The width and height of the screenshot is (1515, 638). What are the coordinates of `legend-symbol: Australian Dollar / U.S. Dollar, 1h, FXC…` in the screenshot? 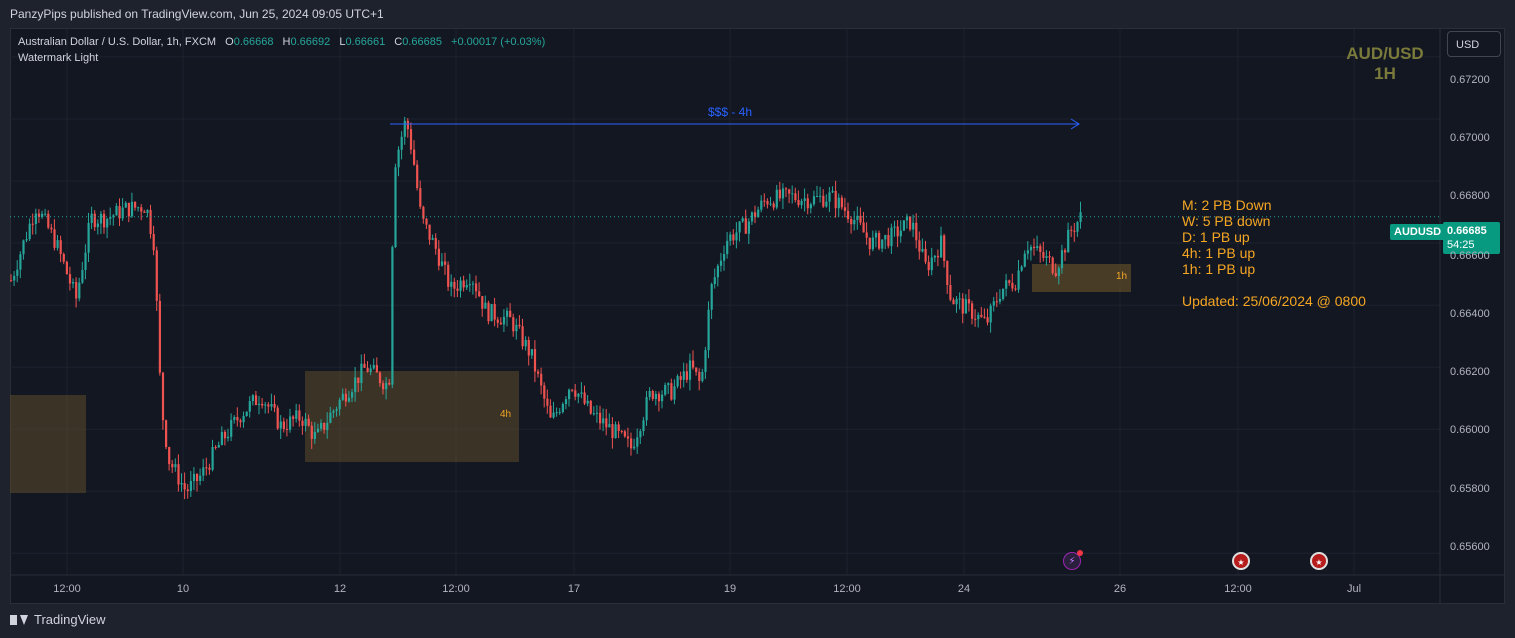 It's located at (117, 42).